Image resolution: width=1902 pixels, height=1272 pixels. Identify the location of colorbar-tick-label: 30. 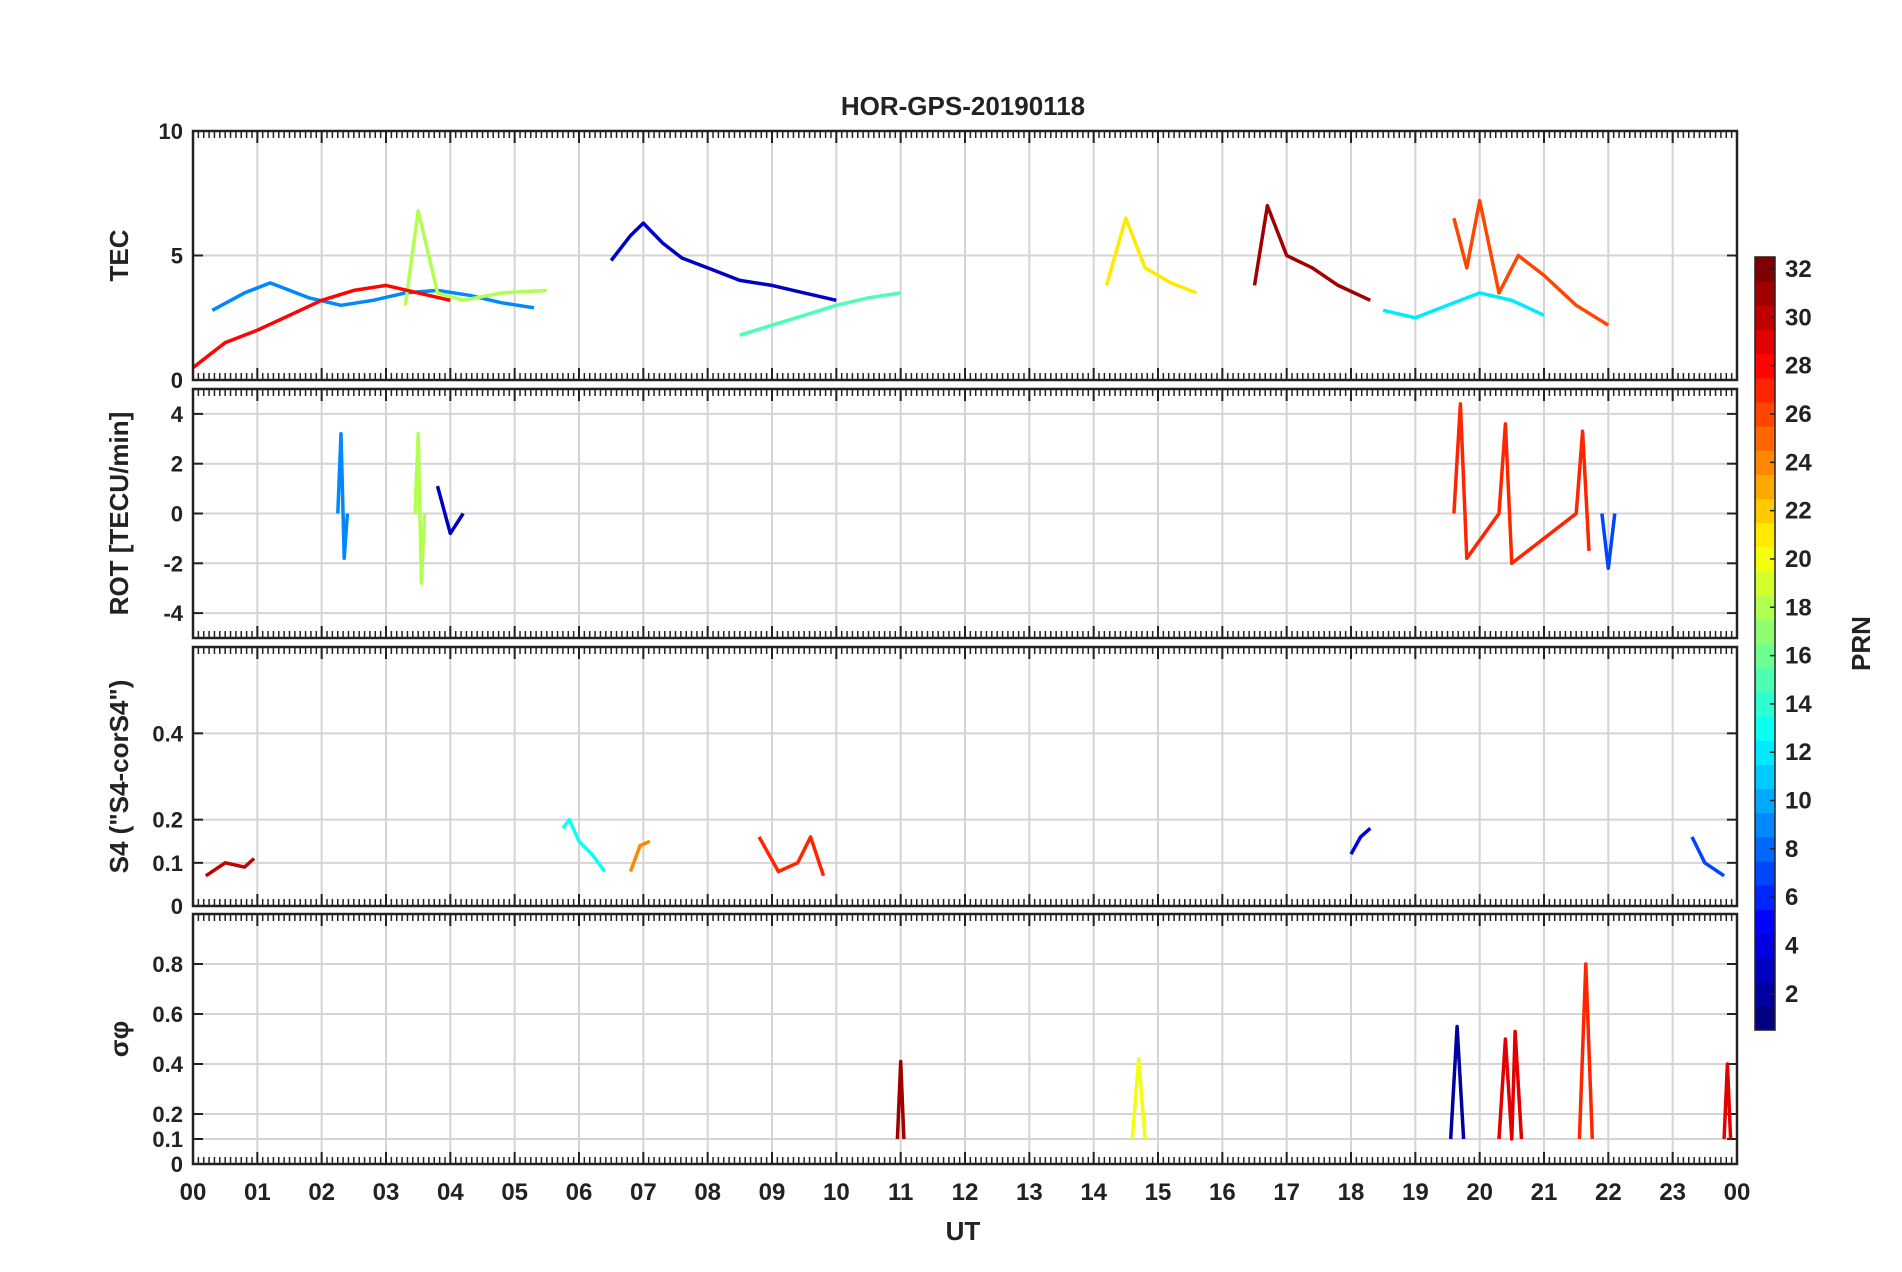
(1798, 317).